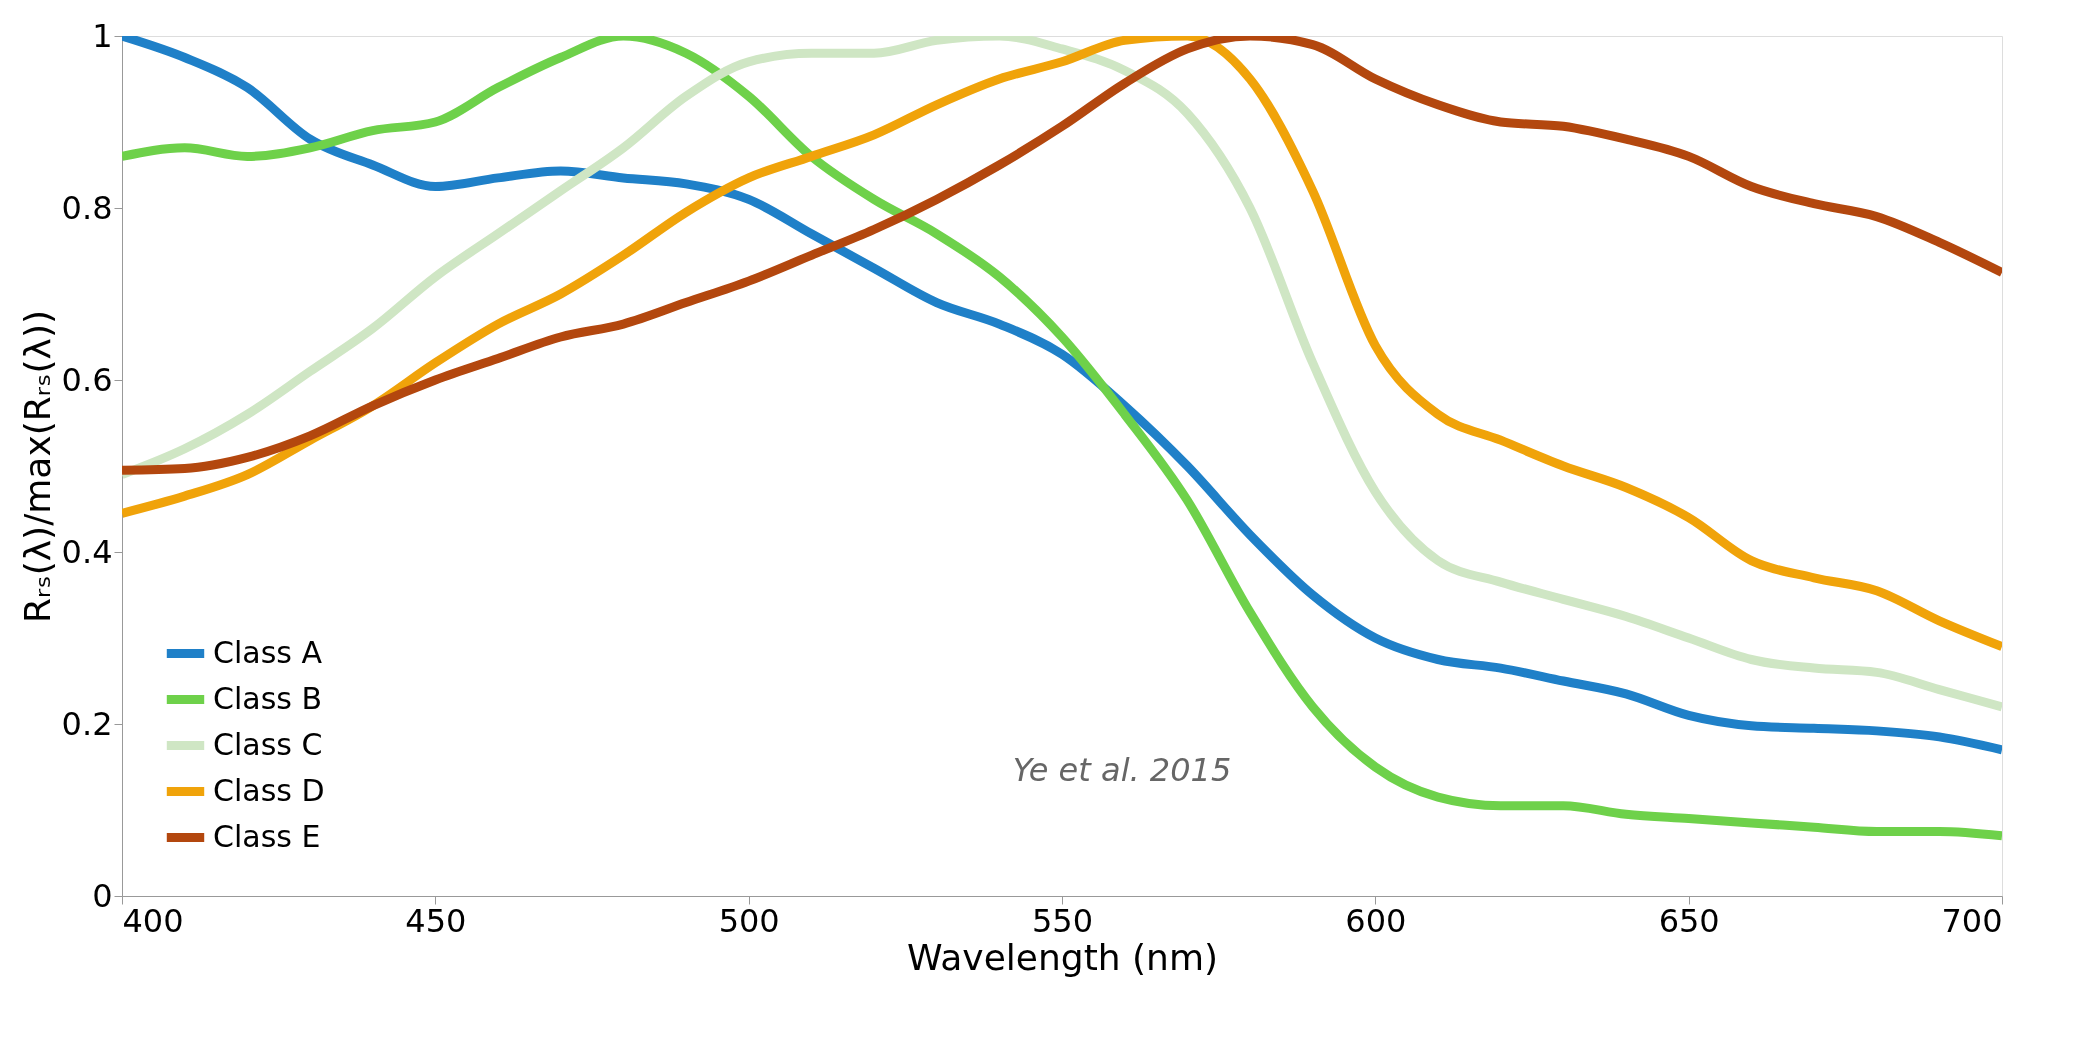  Describe the element at coordinates (268, 652) in the screenshot. I see `legend-label: Class A` at that location.